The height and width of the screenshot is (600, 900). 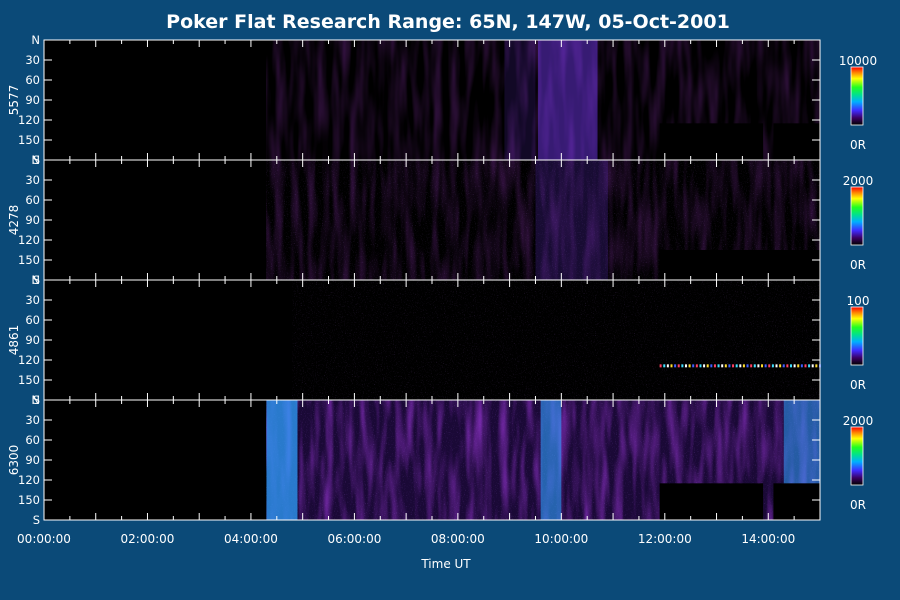 What do you see at coordinates (858, 61) in the screenshot?
I see `colorbar-max-label: 10000` at bounding box center [858, 61].